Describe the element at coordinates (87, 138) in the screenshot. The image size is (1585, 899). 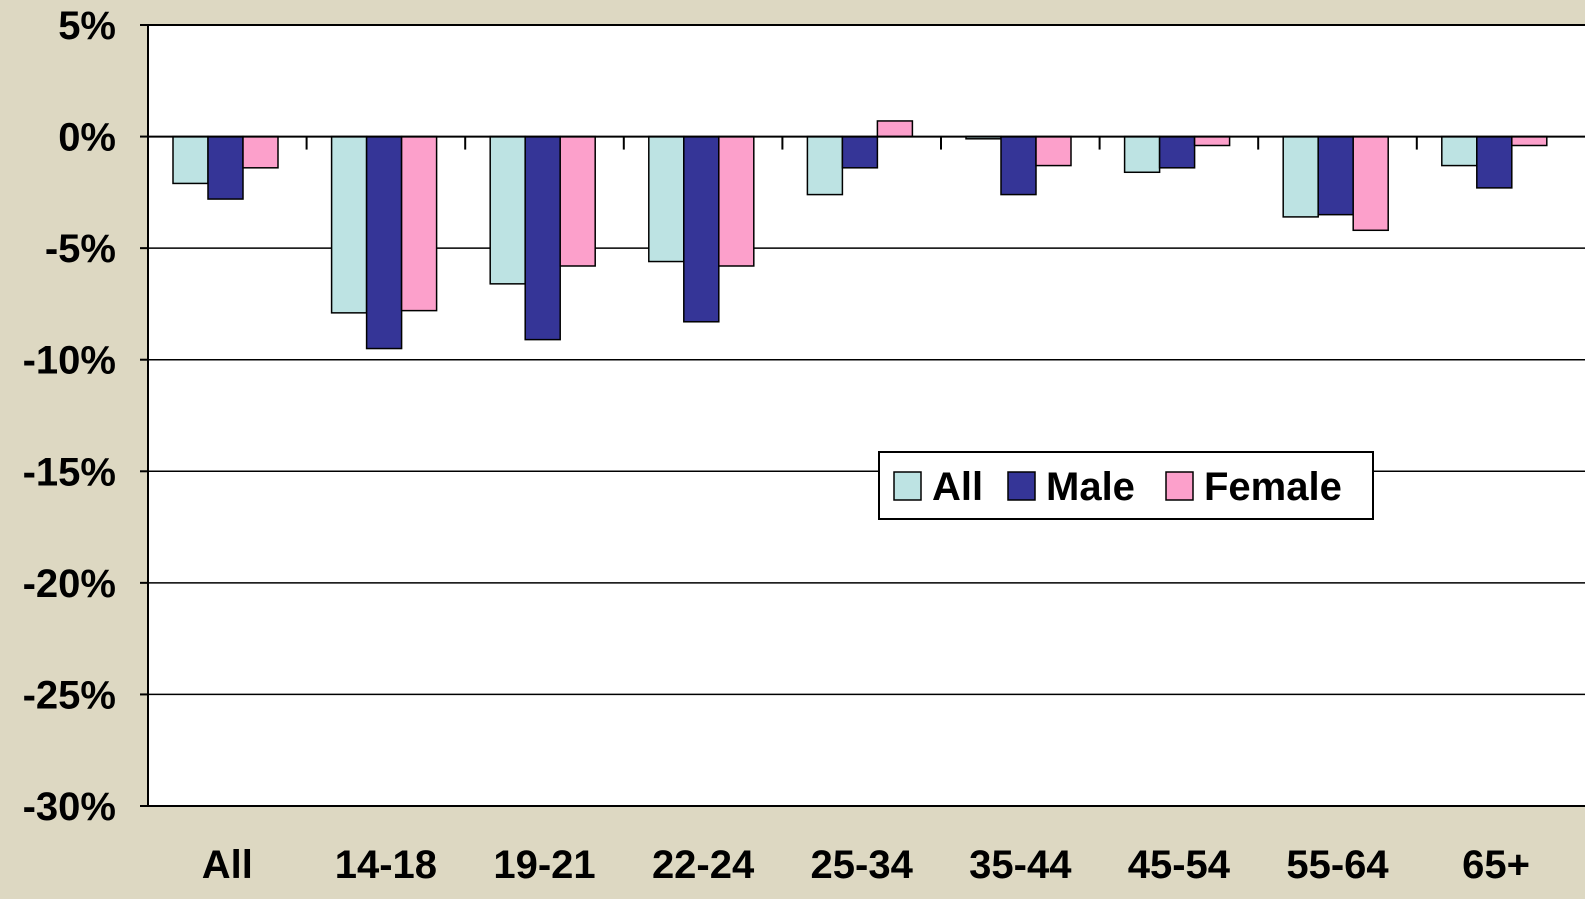
I see `y-tick-label: 0%` at that location.